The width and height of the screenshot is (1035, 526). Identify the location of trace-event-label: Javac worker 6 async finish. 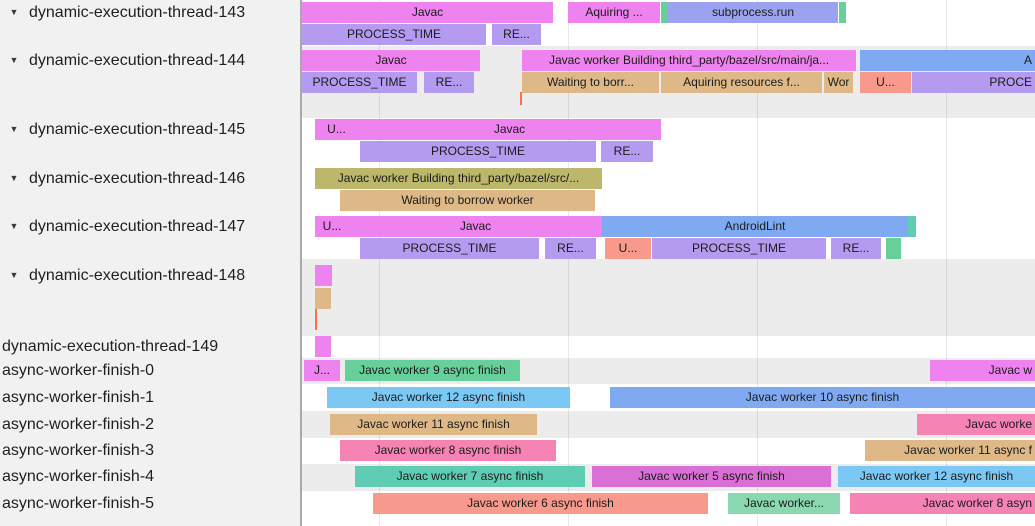
(540, 503).